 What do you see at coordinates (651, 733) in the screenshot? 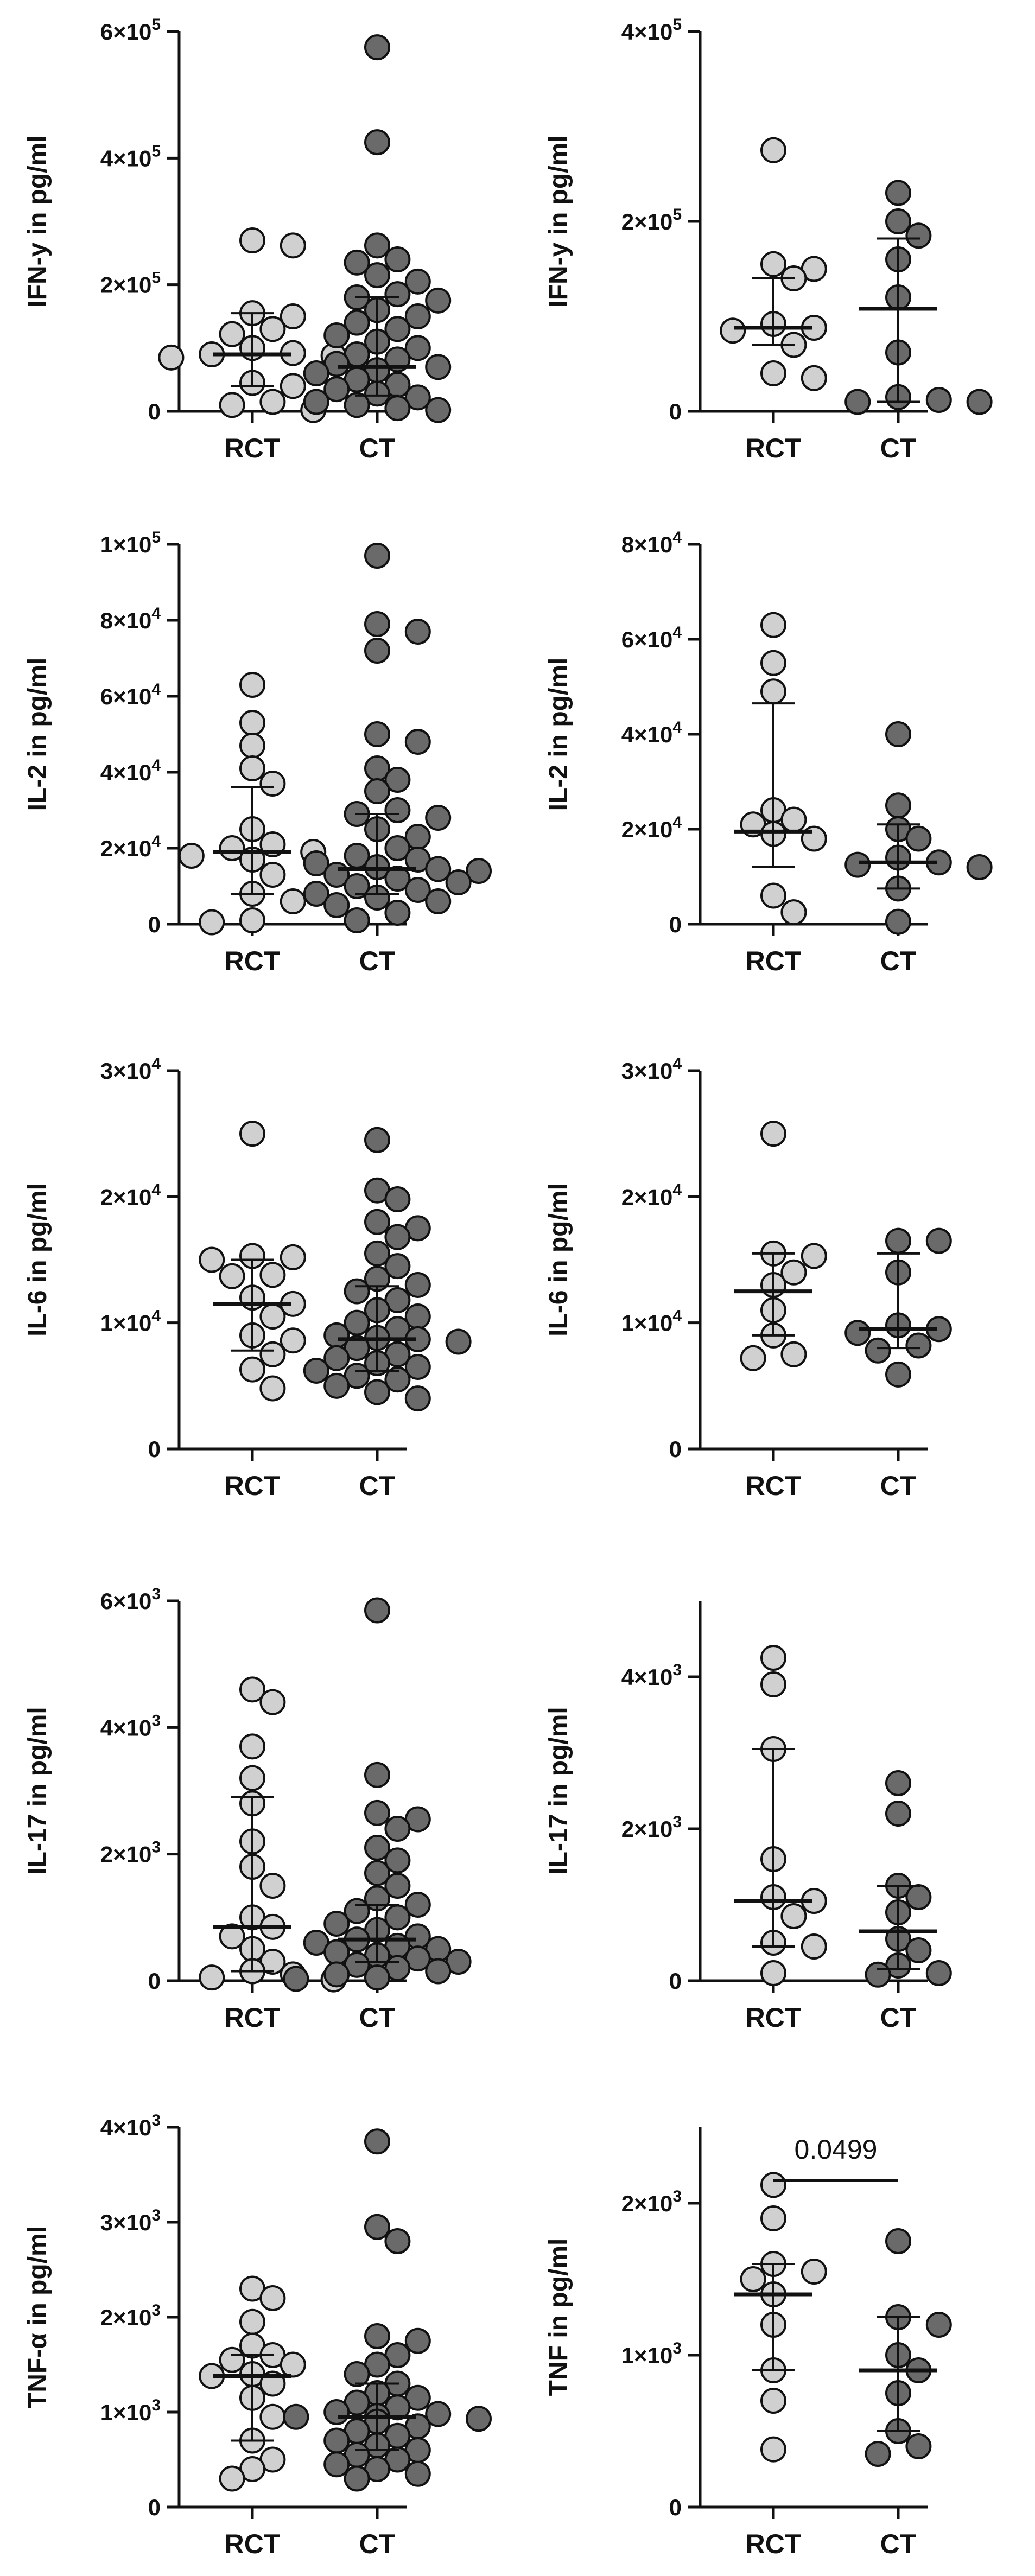
I see `y-tick-label: 4×10⁴` at bounding box center [651, 733].